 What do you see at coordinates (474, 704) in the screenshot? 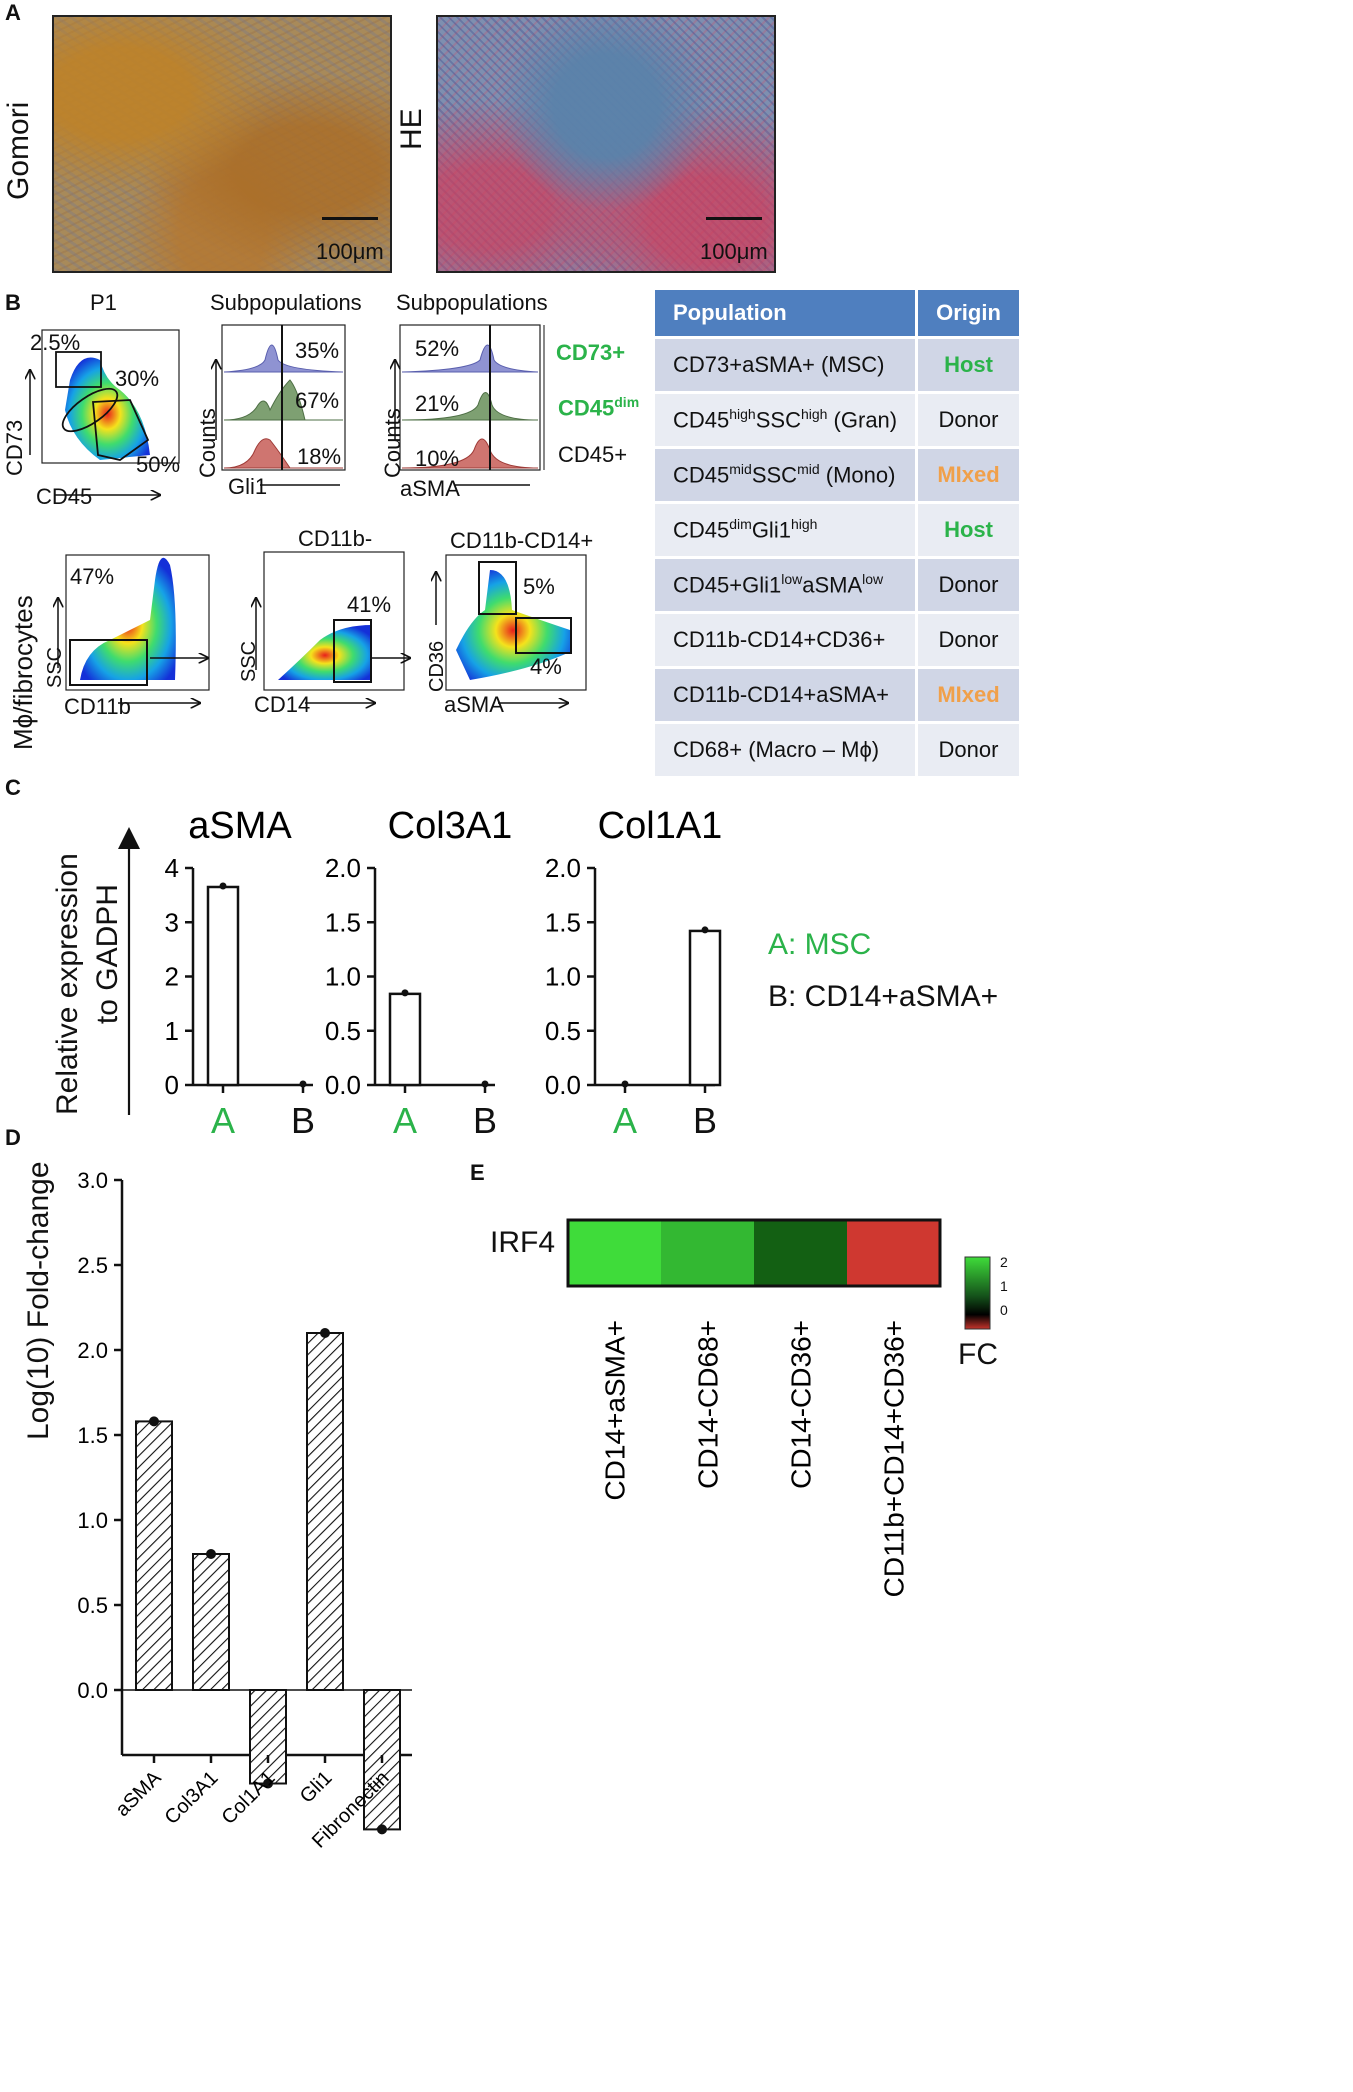
I see `cd14-xlabel: aSMA` at bounding box center [474, 704].